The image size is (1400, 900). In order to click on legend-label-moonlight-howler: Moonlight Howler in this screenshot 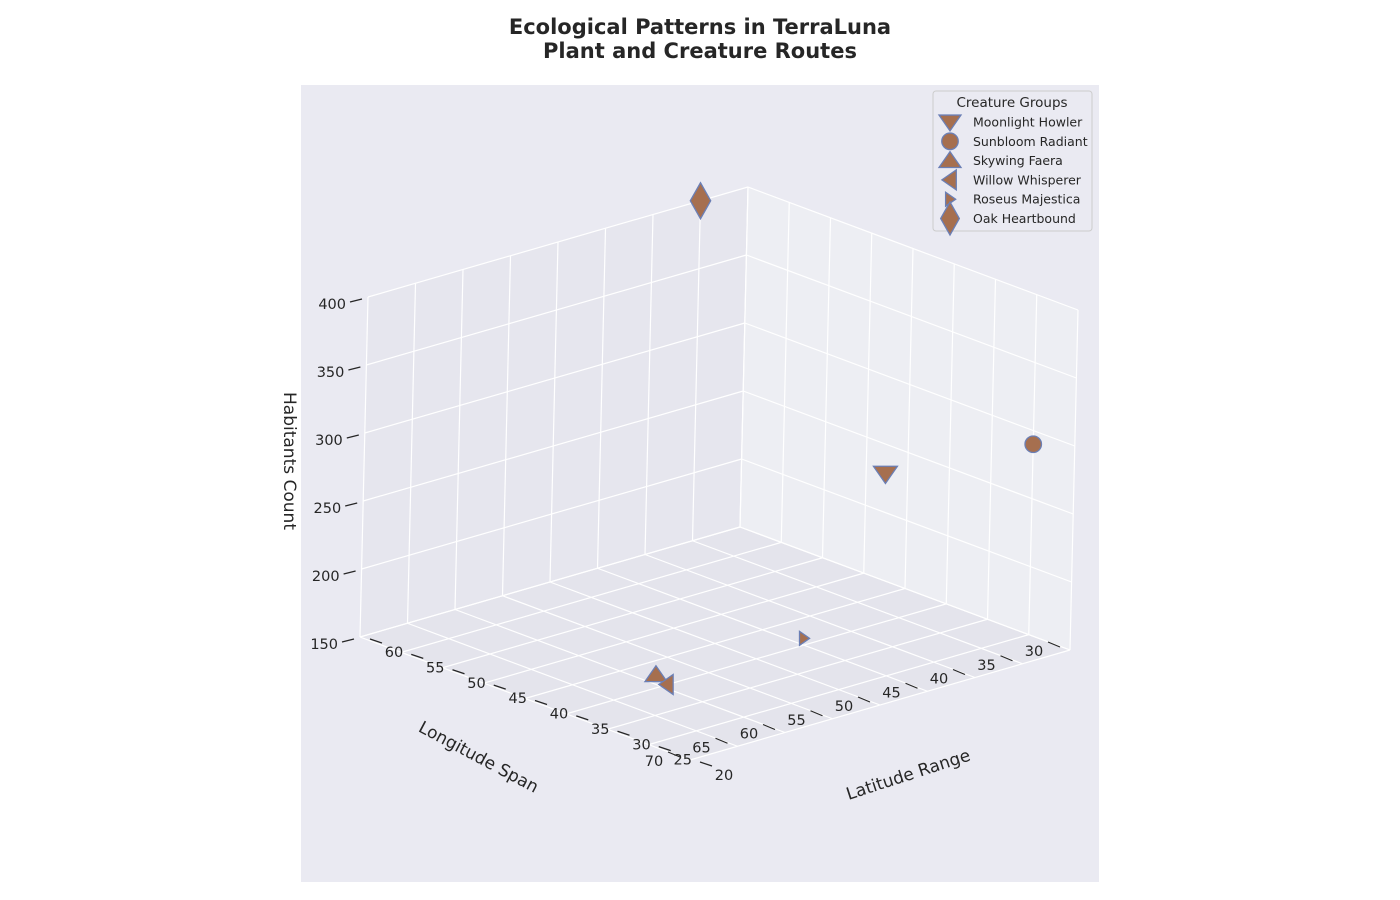, I will do `click(1028, 122)`.